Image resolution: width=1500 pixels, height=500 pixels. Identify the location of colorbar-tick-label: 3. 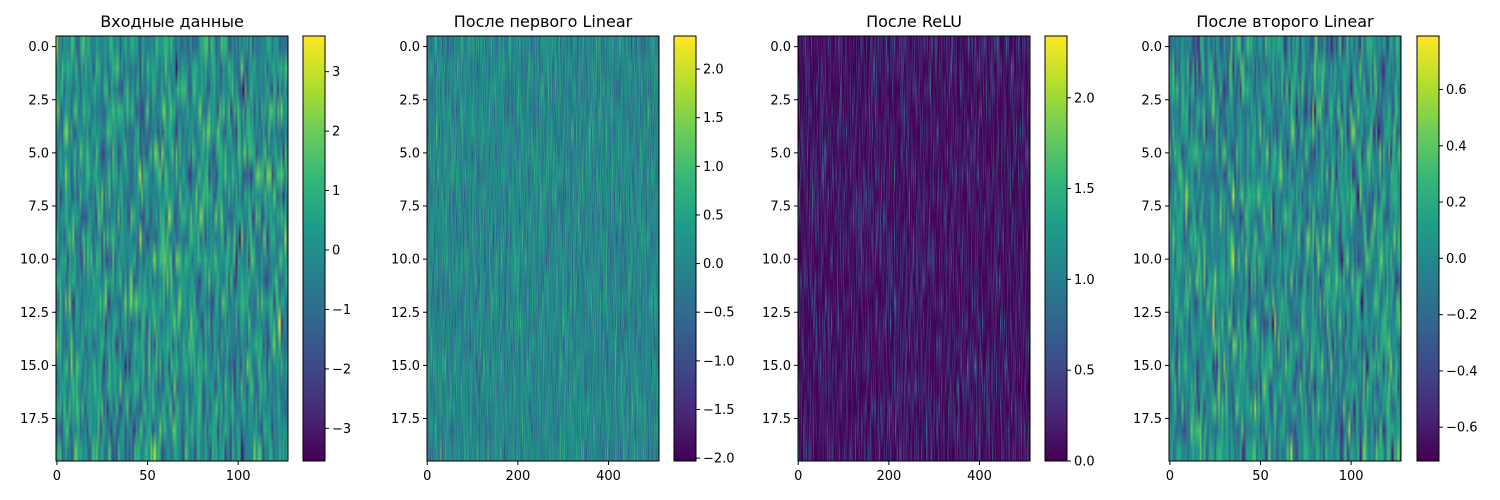
(336, 72).